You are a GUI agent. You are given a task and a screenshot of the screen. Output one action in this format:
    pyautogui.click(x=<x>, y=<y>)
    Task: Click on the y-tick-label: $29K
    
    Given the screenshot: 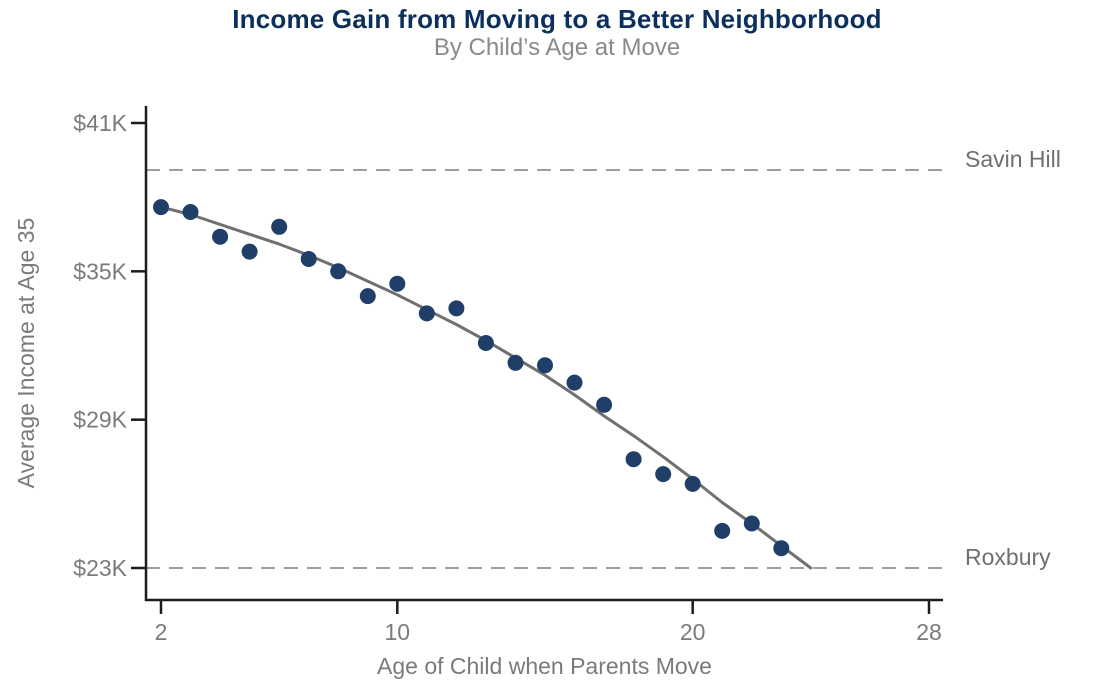 What is the action you would take?
    pyautogui.click(x=100, y=420)
    